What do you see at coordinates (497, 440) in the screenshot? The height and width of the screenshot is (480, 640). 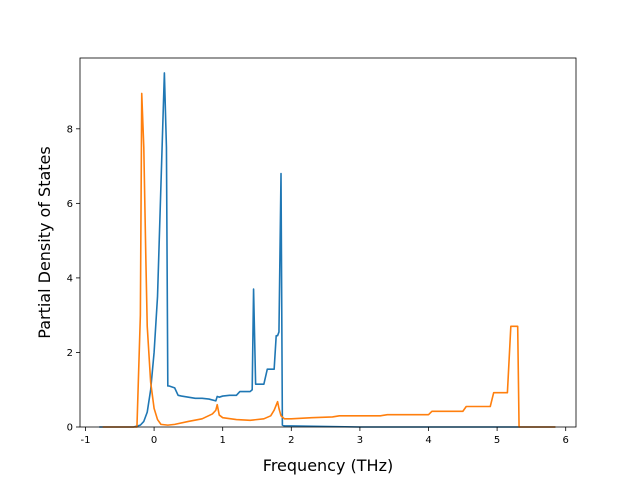 I see `x-tick-label: 5` at bounding box center [497, 440].